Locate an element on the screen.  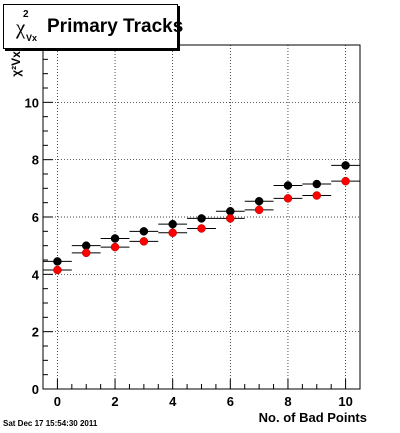
title-superscript: 2 is located at coordinates (26, 14).